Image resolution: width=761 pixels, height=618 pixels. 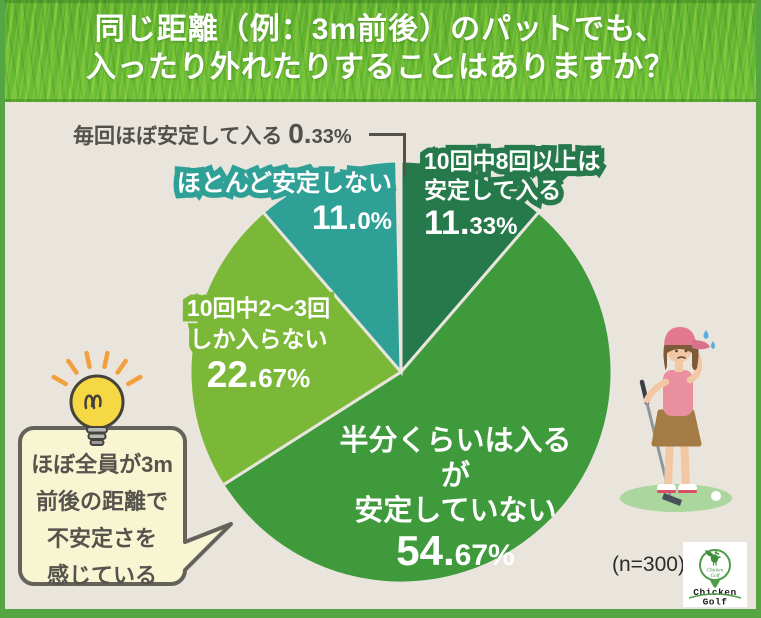 I want to click on pie-segment-rarely-stable, so click(x=332, y=268).